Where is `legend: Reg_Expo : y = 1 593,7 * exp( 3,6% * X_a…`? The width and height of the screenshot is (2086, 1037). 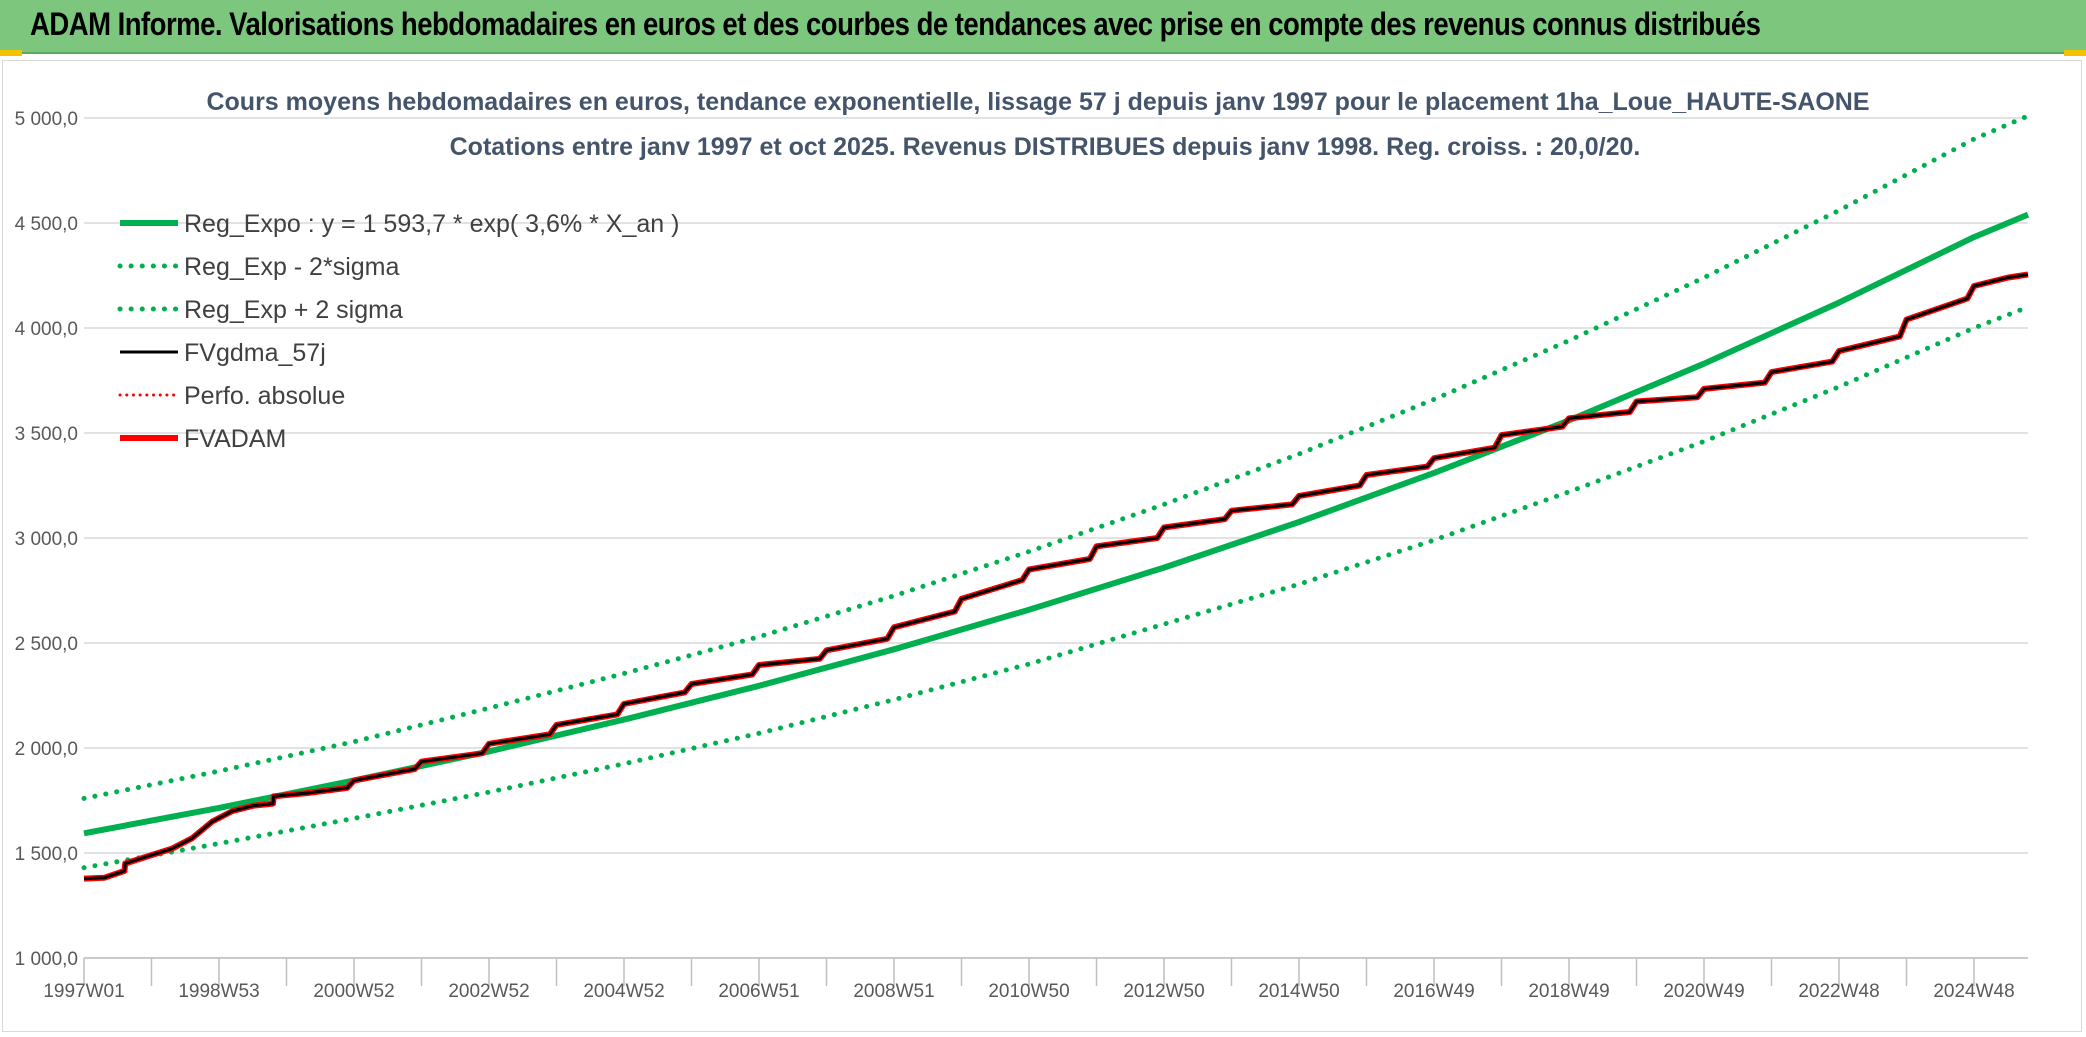
legend: Reg_Expo : y = 1 593,7 * exp( 3,6% * X_a… is located at coordinates (398, 331).